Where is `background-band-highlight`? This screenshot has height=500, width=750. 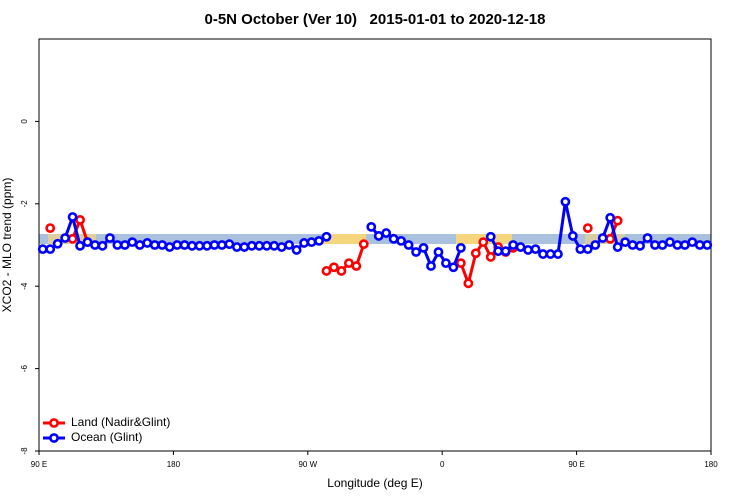
background-band-highlight is located at coordinates (344, 239).